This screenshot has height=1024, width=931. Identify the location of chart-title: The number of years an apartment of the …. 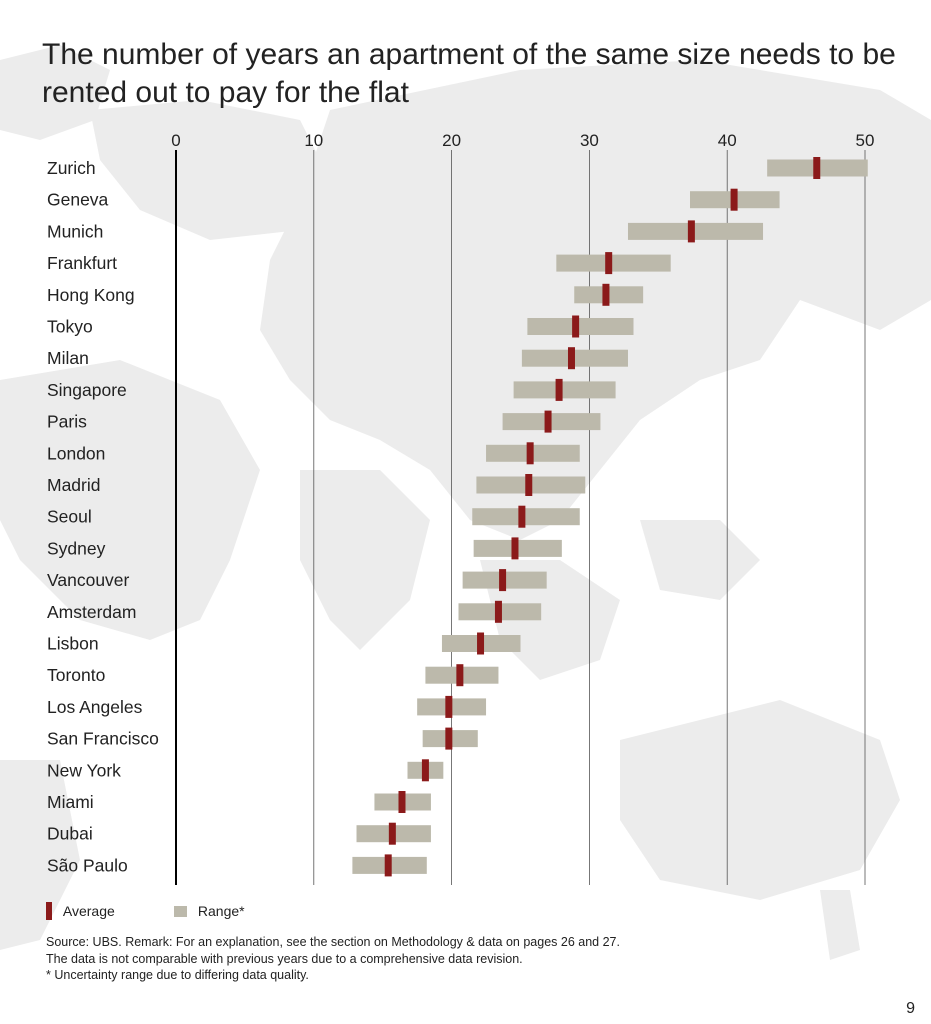
(469, 73).